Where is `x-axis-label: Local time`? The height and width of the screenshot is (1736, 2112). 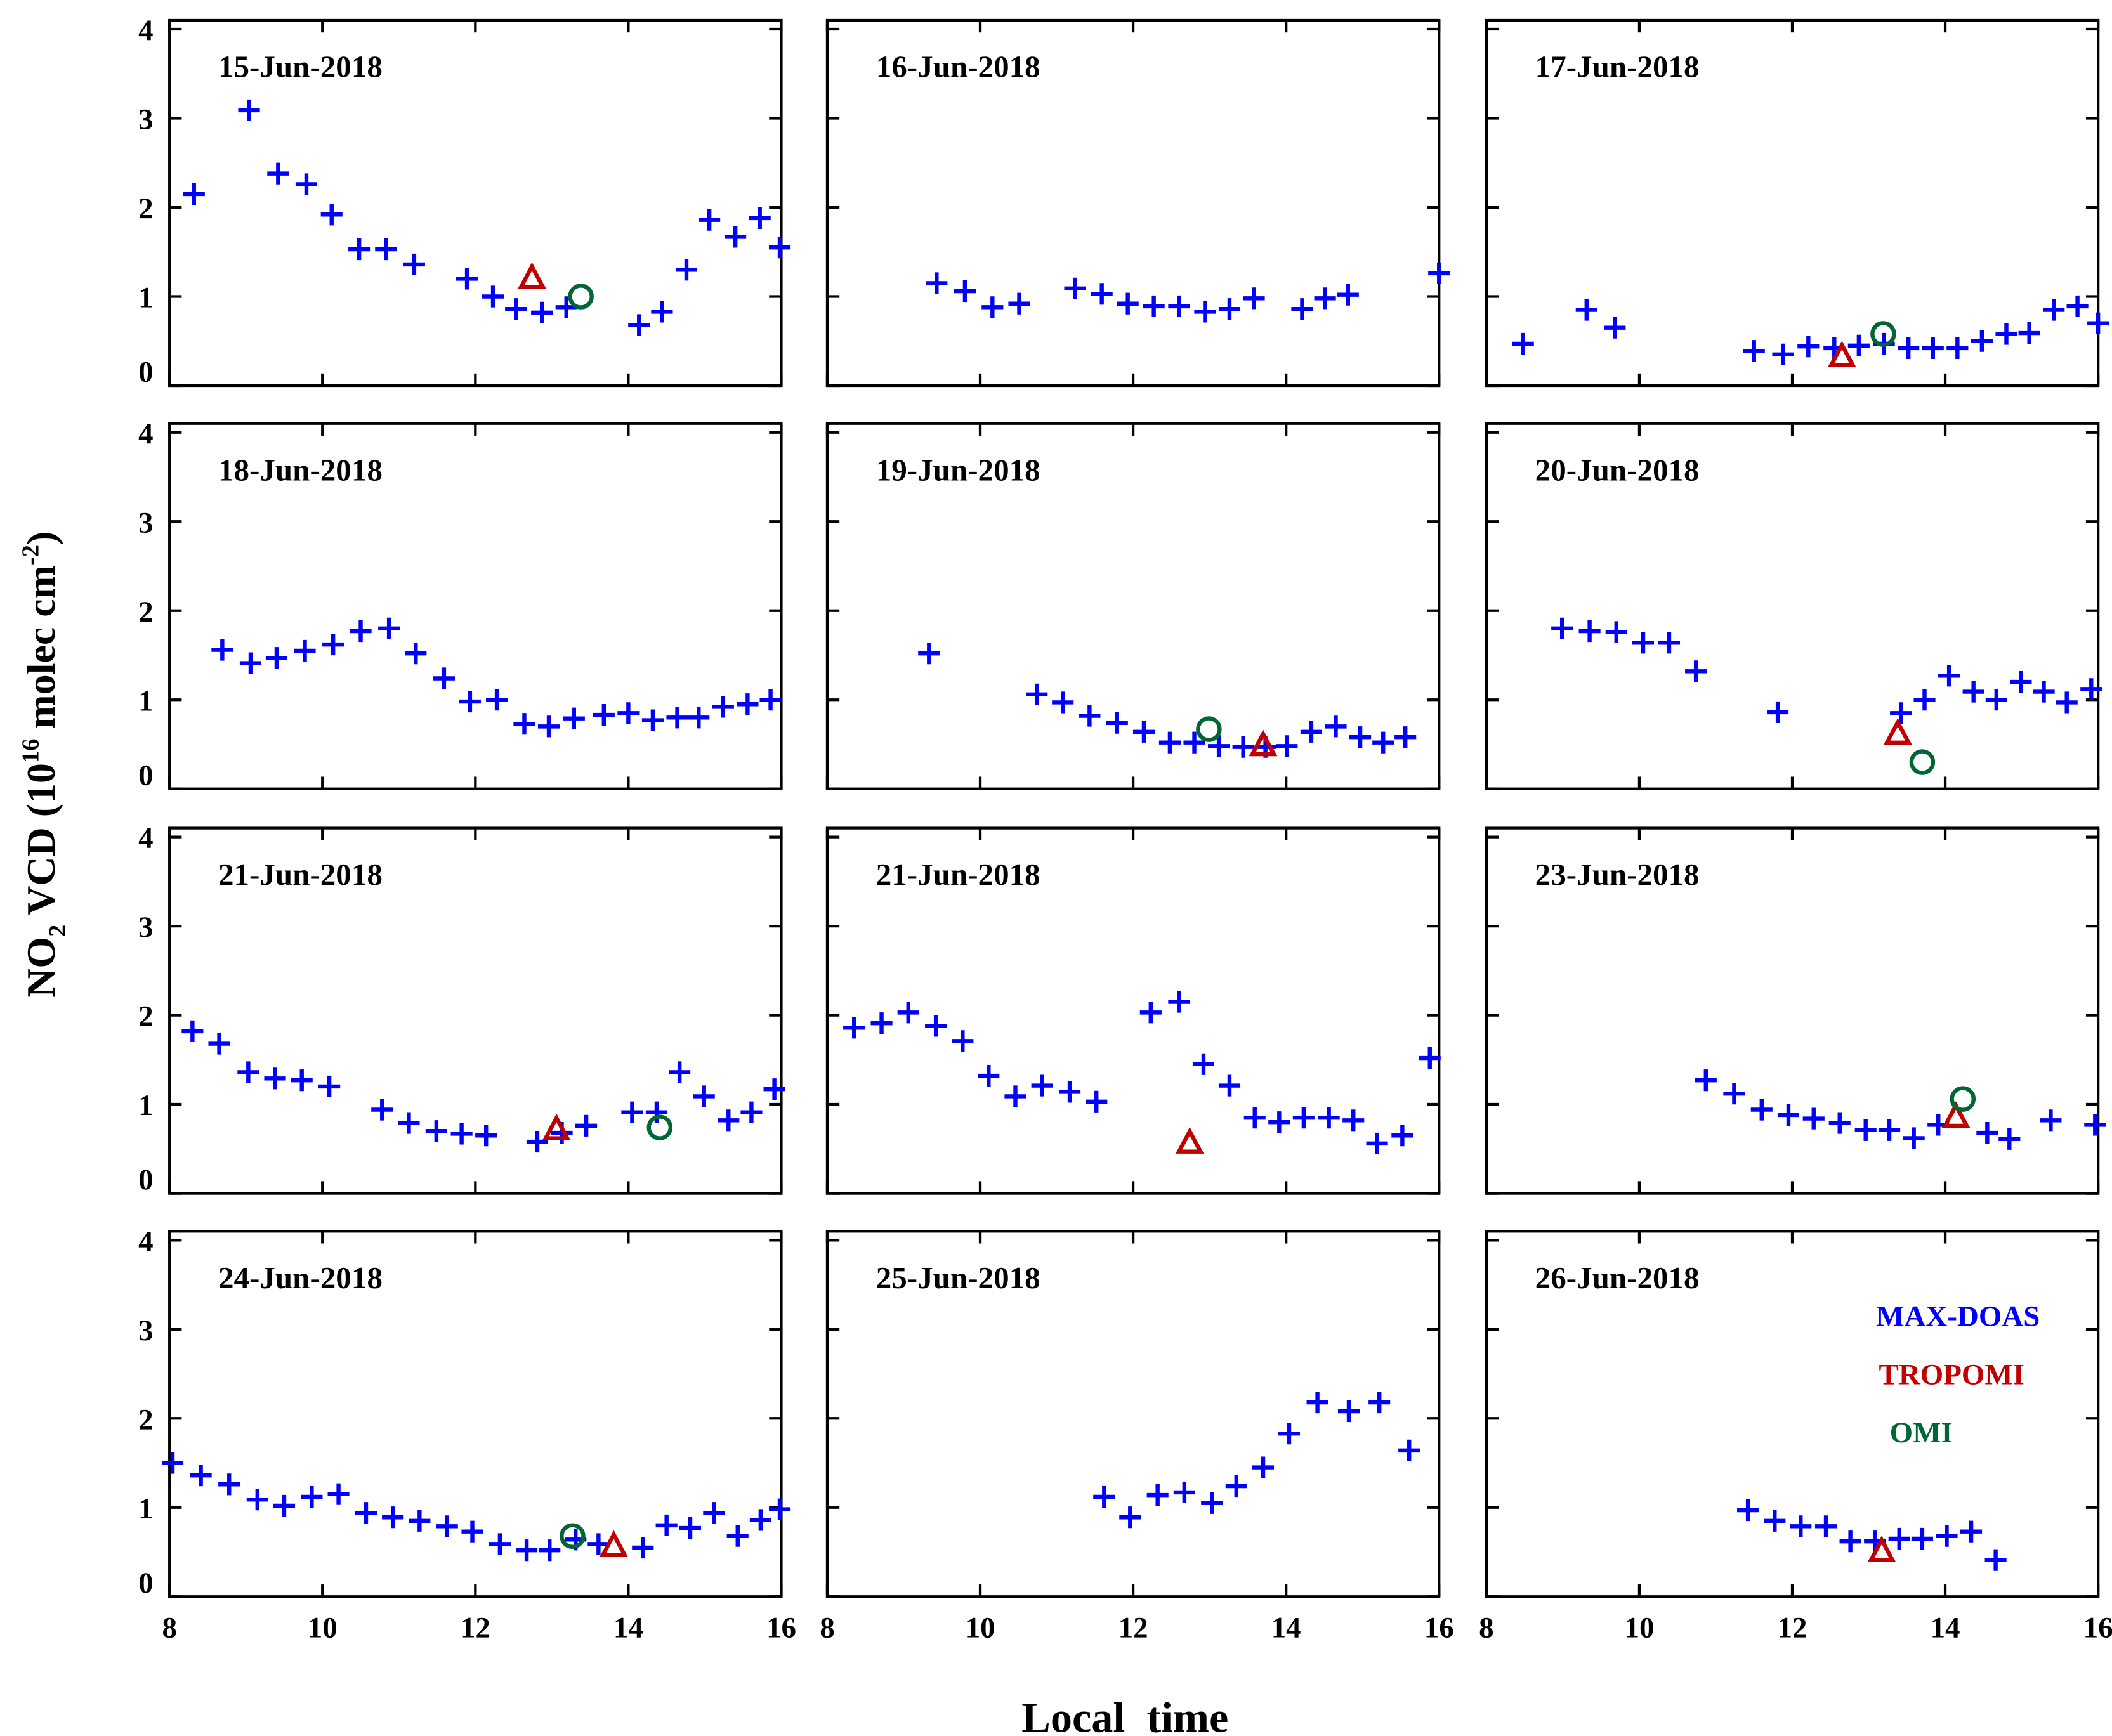
x-axis-label: Local time is located at coordinates (1124, 1715).